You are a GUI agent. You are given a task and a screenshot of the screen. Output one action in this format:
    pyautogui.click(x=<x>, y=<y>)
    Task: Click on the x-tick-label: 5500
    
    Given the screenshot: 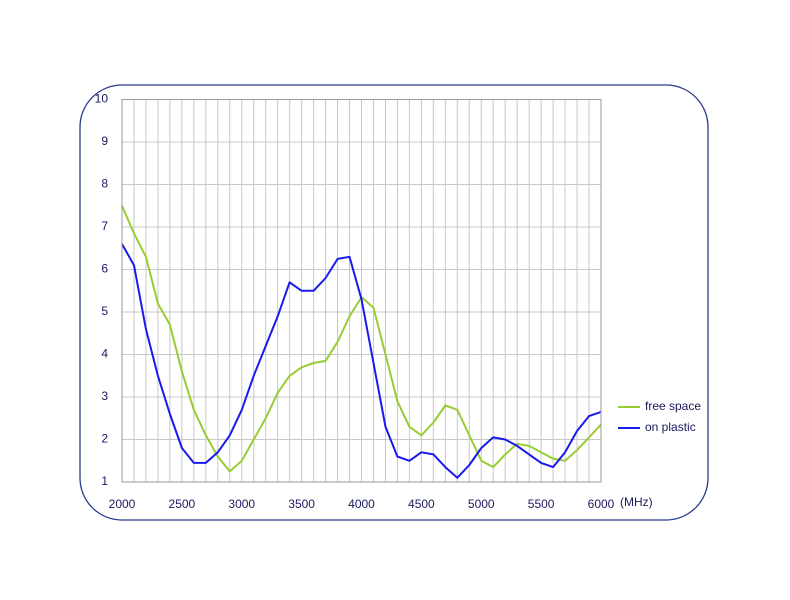 What is the action you would take?
    pyautogui.click(x=541, y=504)
    